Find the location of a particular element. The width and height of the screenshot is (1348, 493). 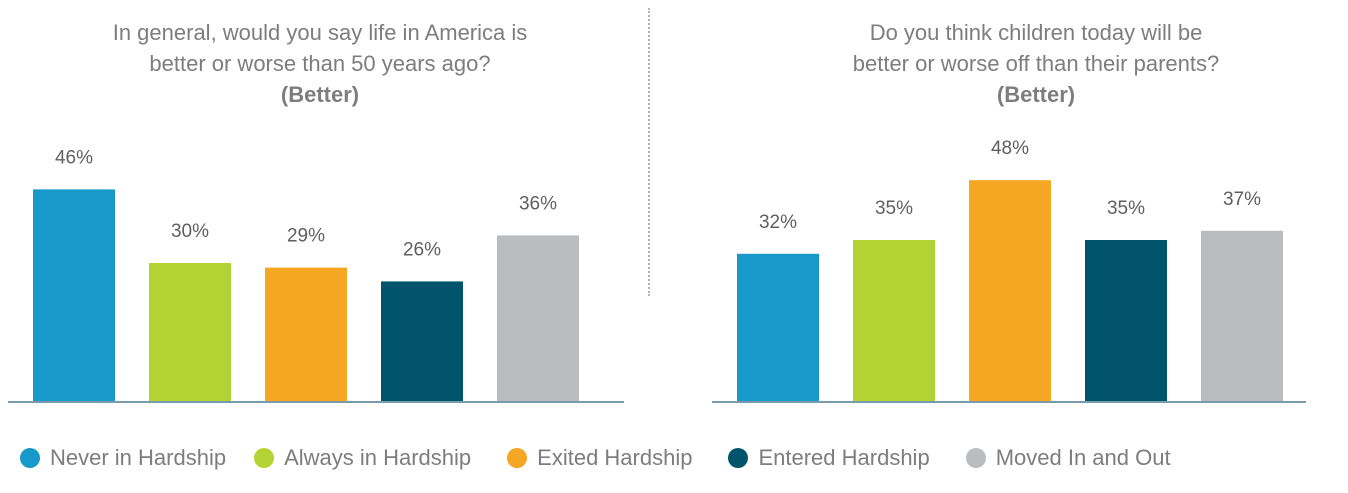

left-label-exited: 29% is located at coordinates (306, 236).